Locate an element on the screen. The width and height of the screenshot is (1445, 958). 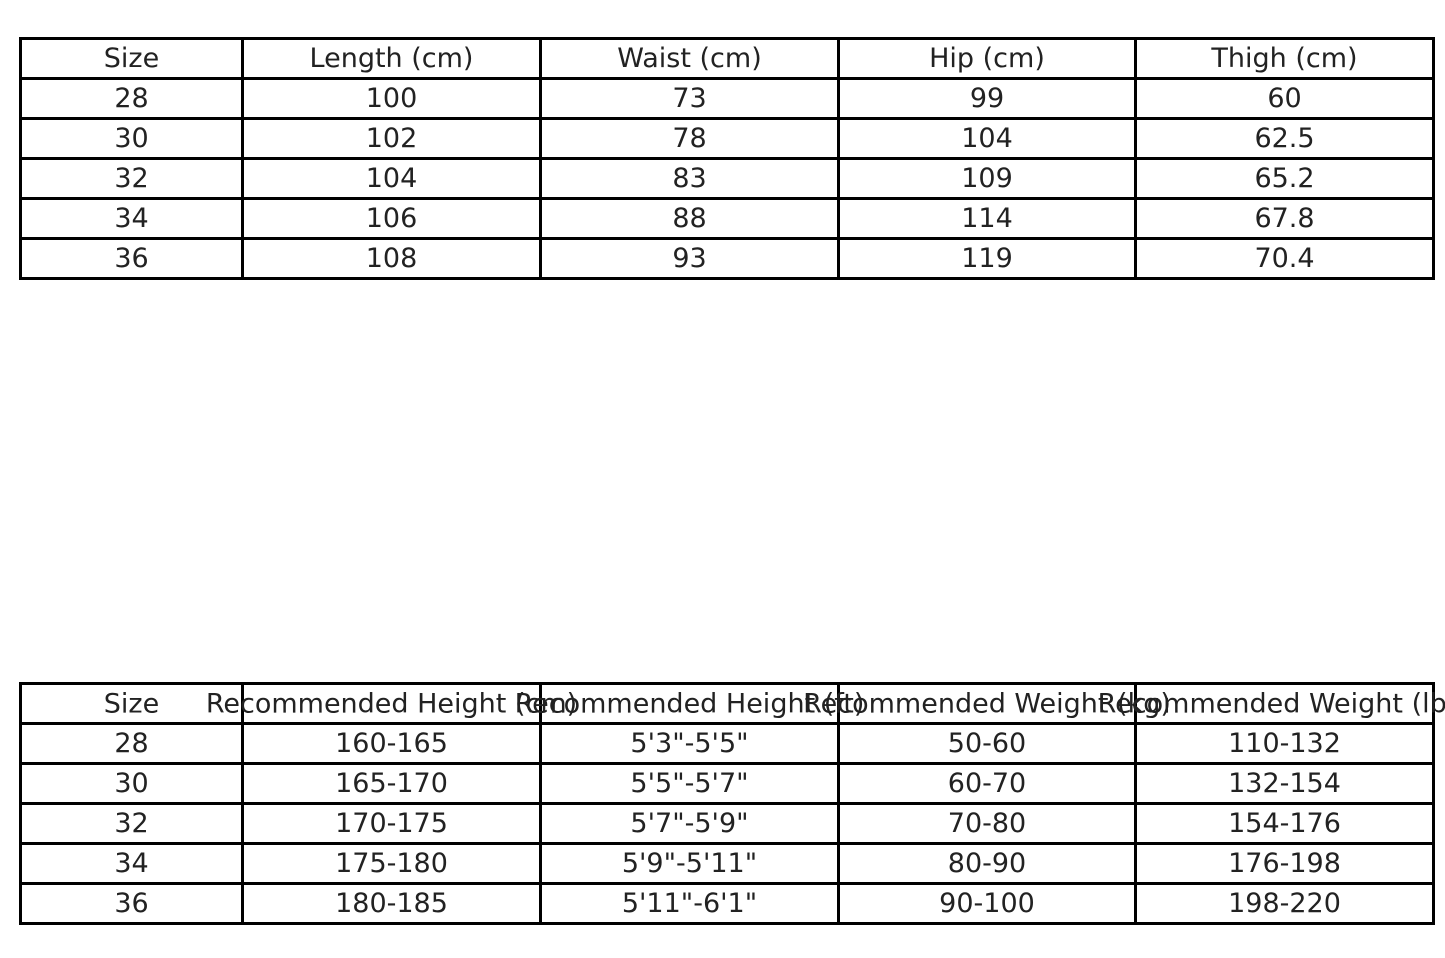
data-cell: 175-180 is located at coordinates (391, 863).